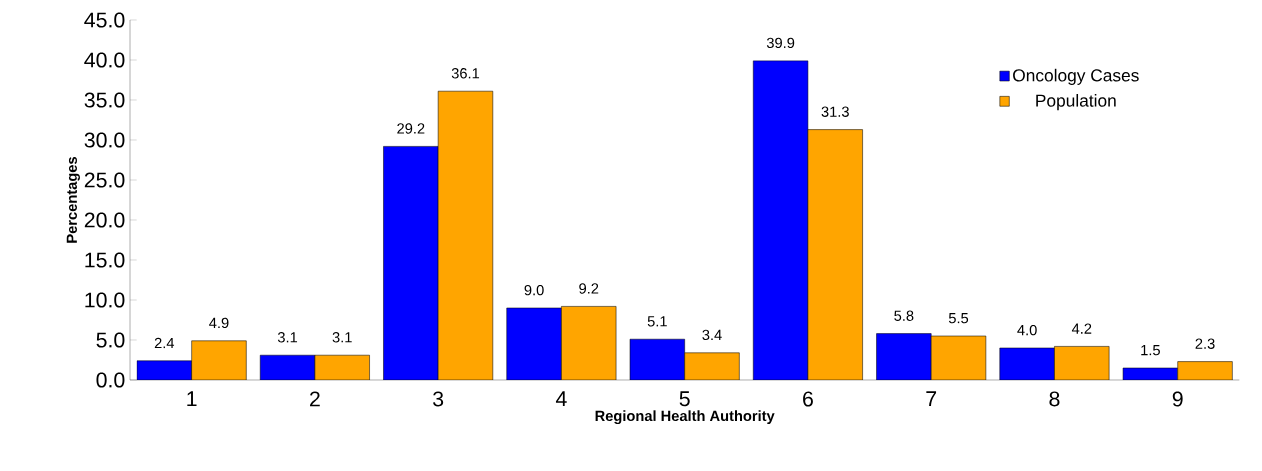  I want to click on legend-label: Oncology Cases, so click(1076, 76).